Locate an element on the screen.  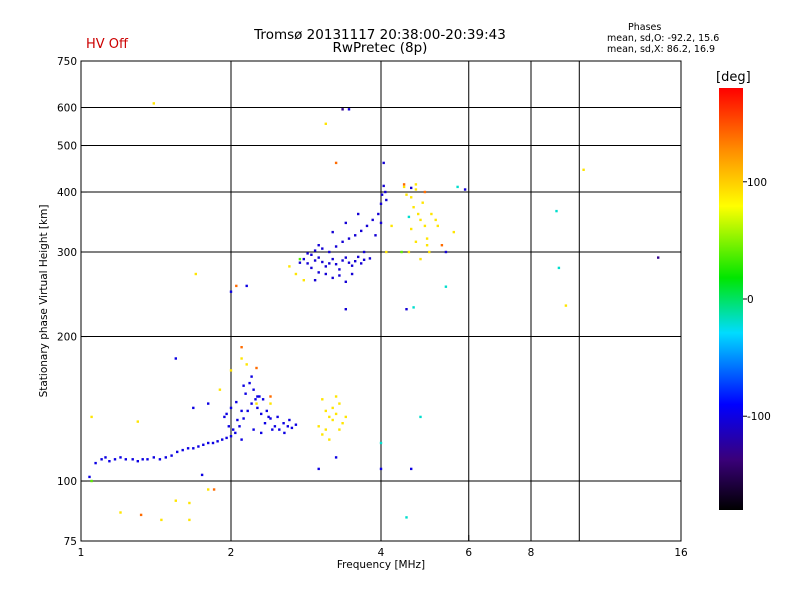
x-tick-label: 8 is located at coordinates (531, 553).